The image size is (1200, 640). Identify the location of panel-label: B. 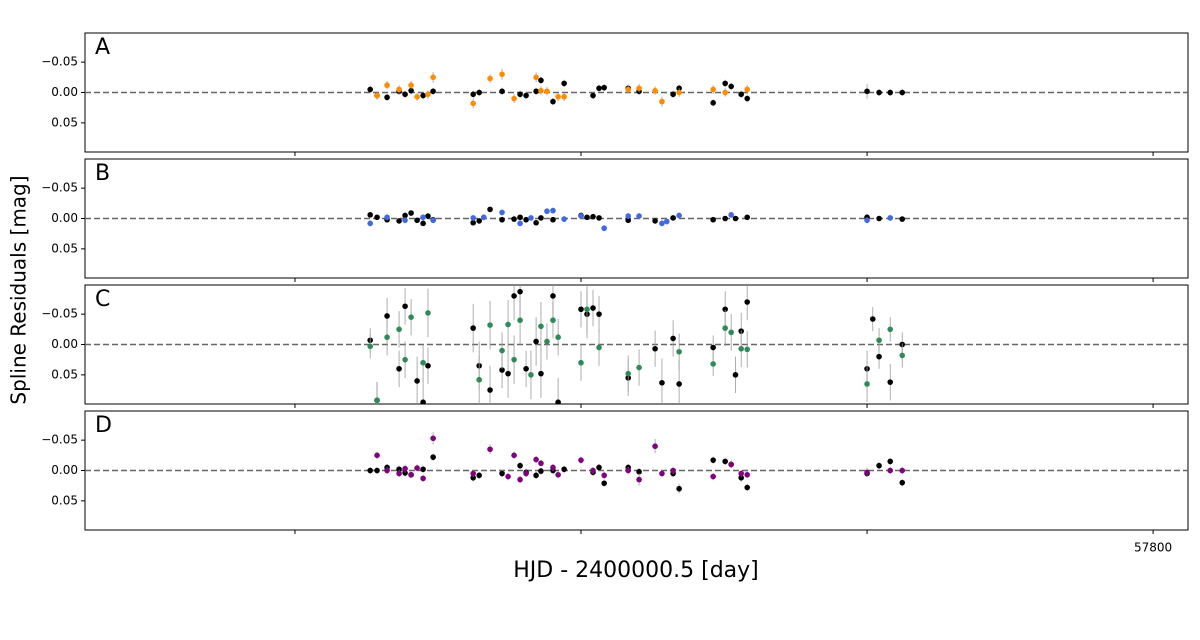
(102, 173).